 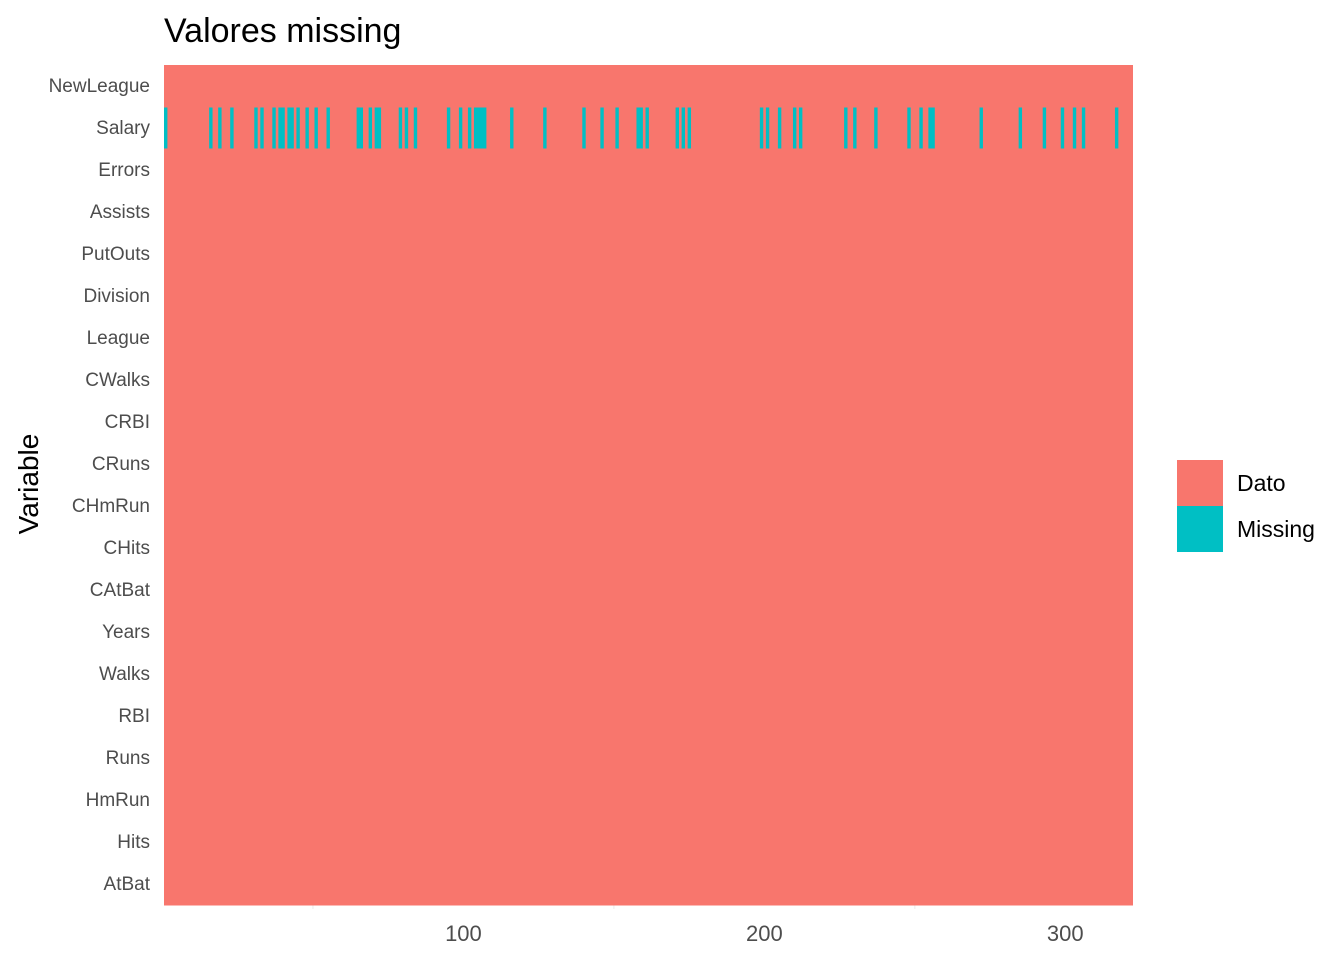 I want to click on tile-row-putouts, so click(x=648, y=254).